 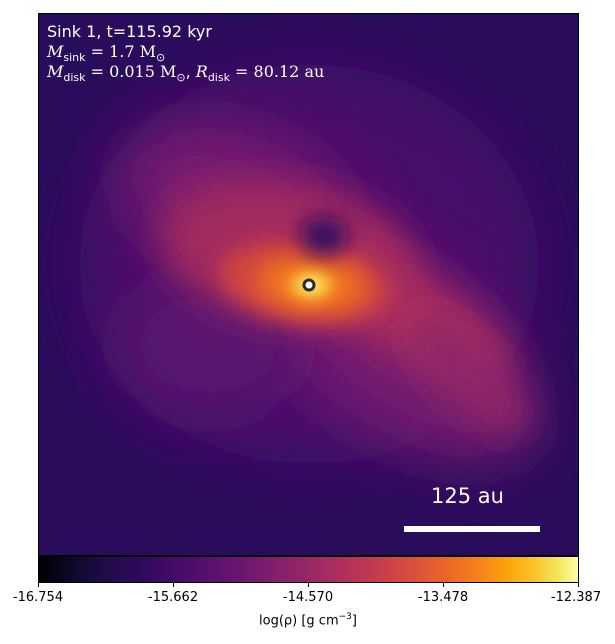 What do you see at coordinates (308, 597) in the screenshot?
I see `colorbar-tick-label: -14.570` at bounding box center [308, 597].